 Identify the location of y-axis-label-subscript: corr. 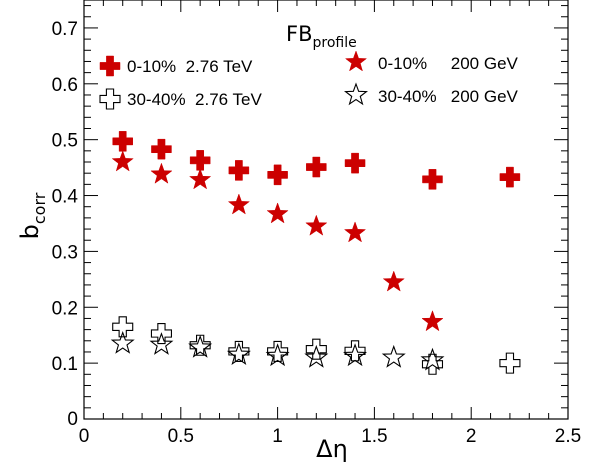
(39, 208).